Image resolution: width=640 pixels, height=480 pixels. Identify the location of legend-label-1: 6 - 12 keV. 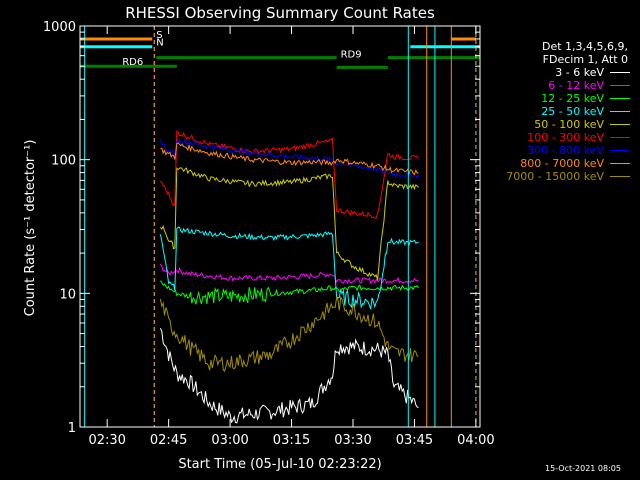
(576, 85).